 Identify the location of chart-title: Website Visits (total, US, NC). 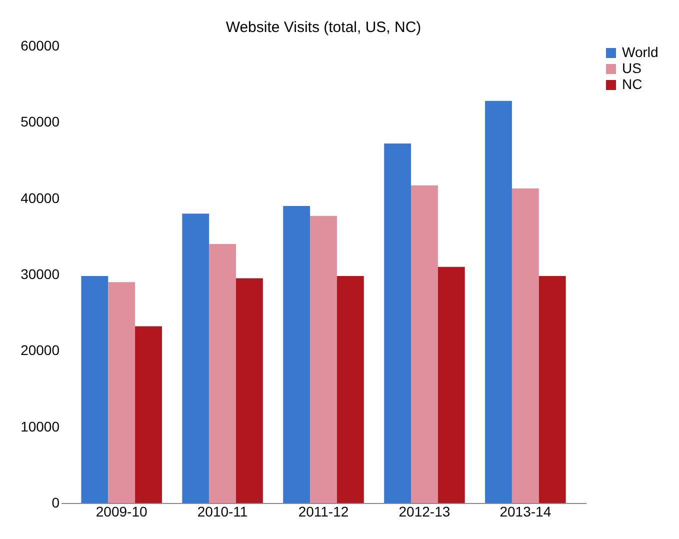
(324, 27).